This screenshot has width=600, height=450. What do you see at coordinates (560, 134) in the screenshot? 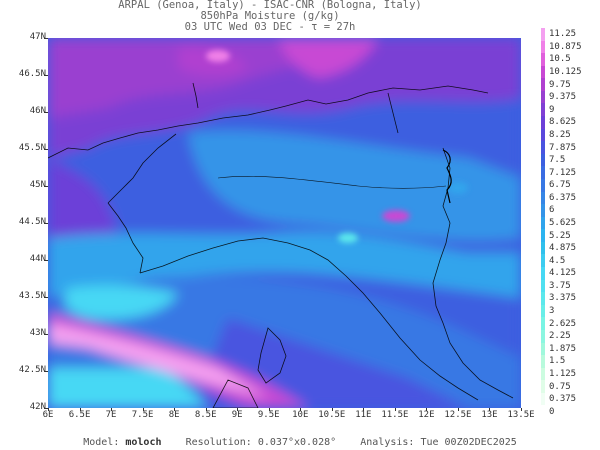
I see `colorbar-label: 8.25` at bounding box center [560, 134].